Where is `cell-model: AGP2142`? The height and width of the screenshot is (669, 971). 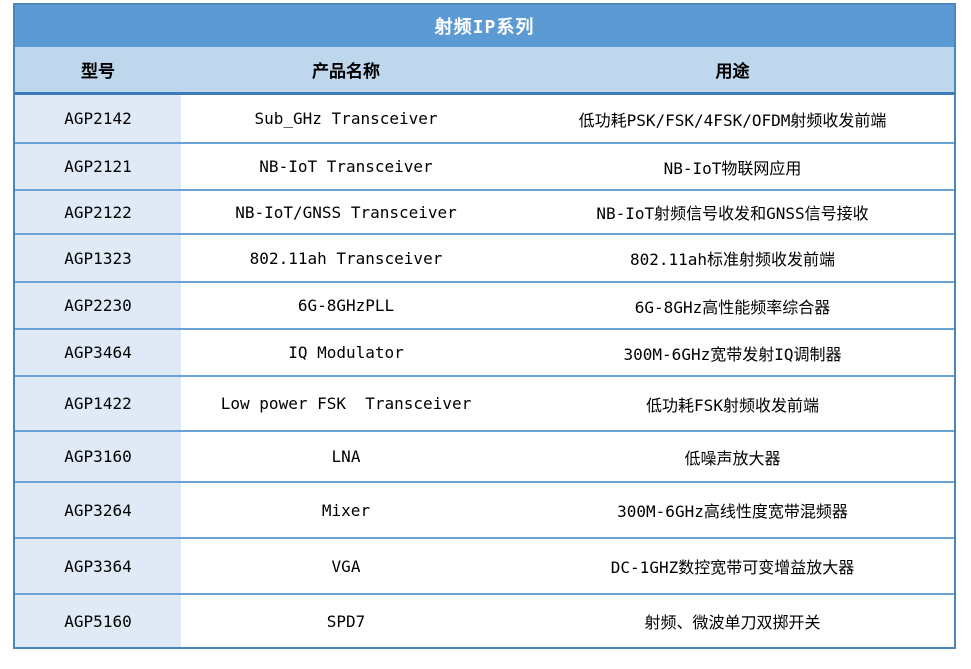 cell-model: AGP2142 is located at coordinates (98, 118).